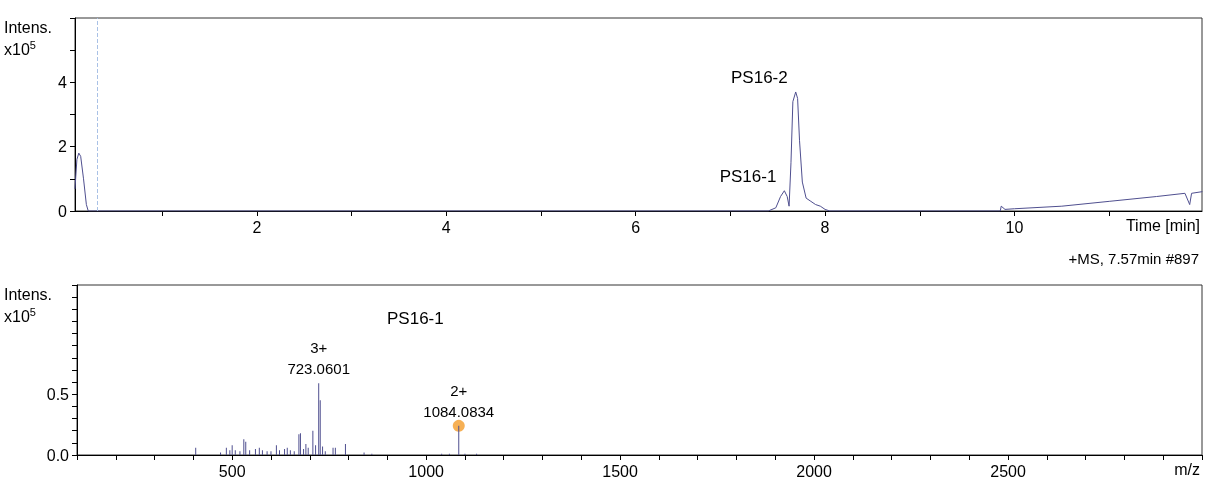  What do you see at coordinates (257, 227) in the screenshot?
I see `x-tick-label: 2` at bounding box center [257, 227].